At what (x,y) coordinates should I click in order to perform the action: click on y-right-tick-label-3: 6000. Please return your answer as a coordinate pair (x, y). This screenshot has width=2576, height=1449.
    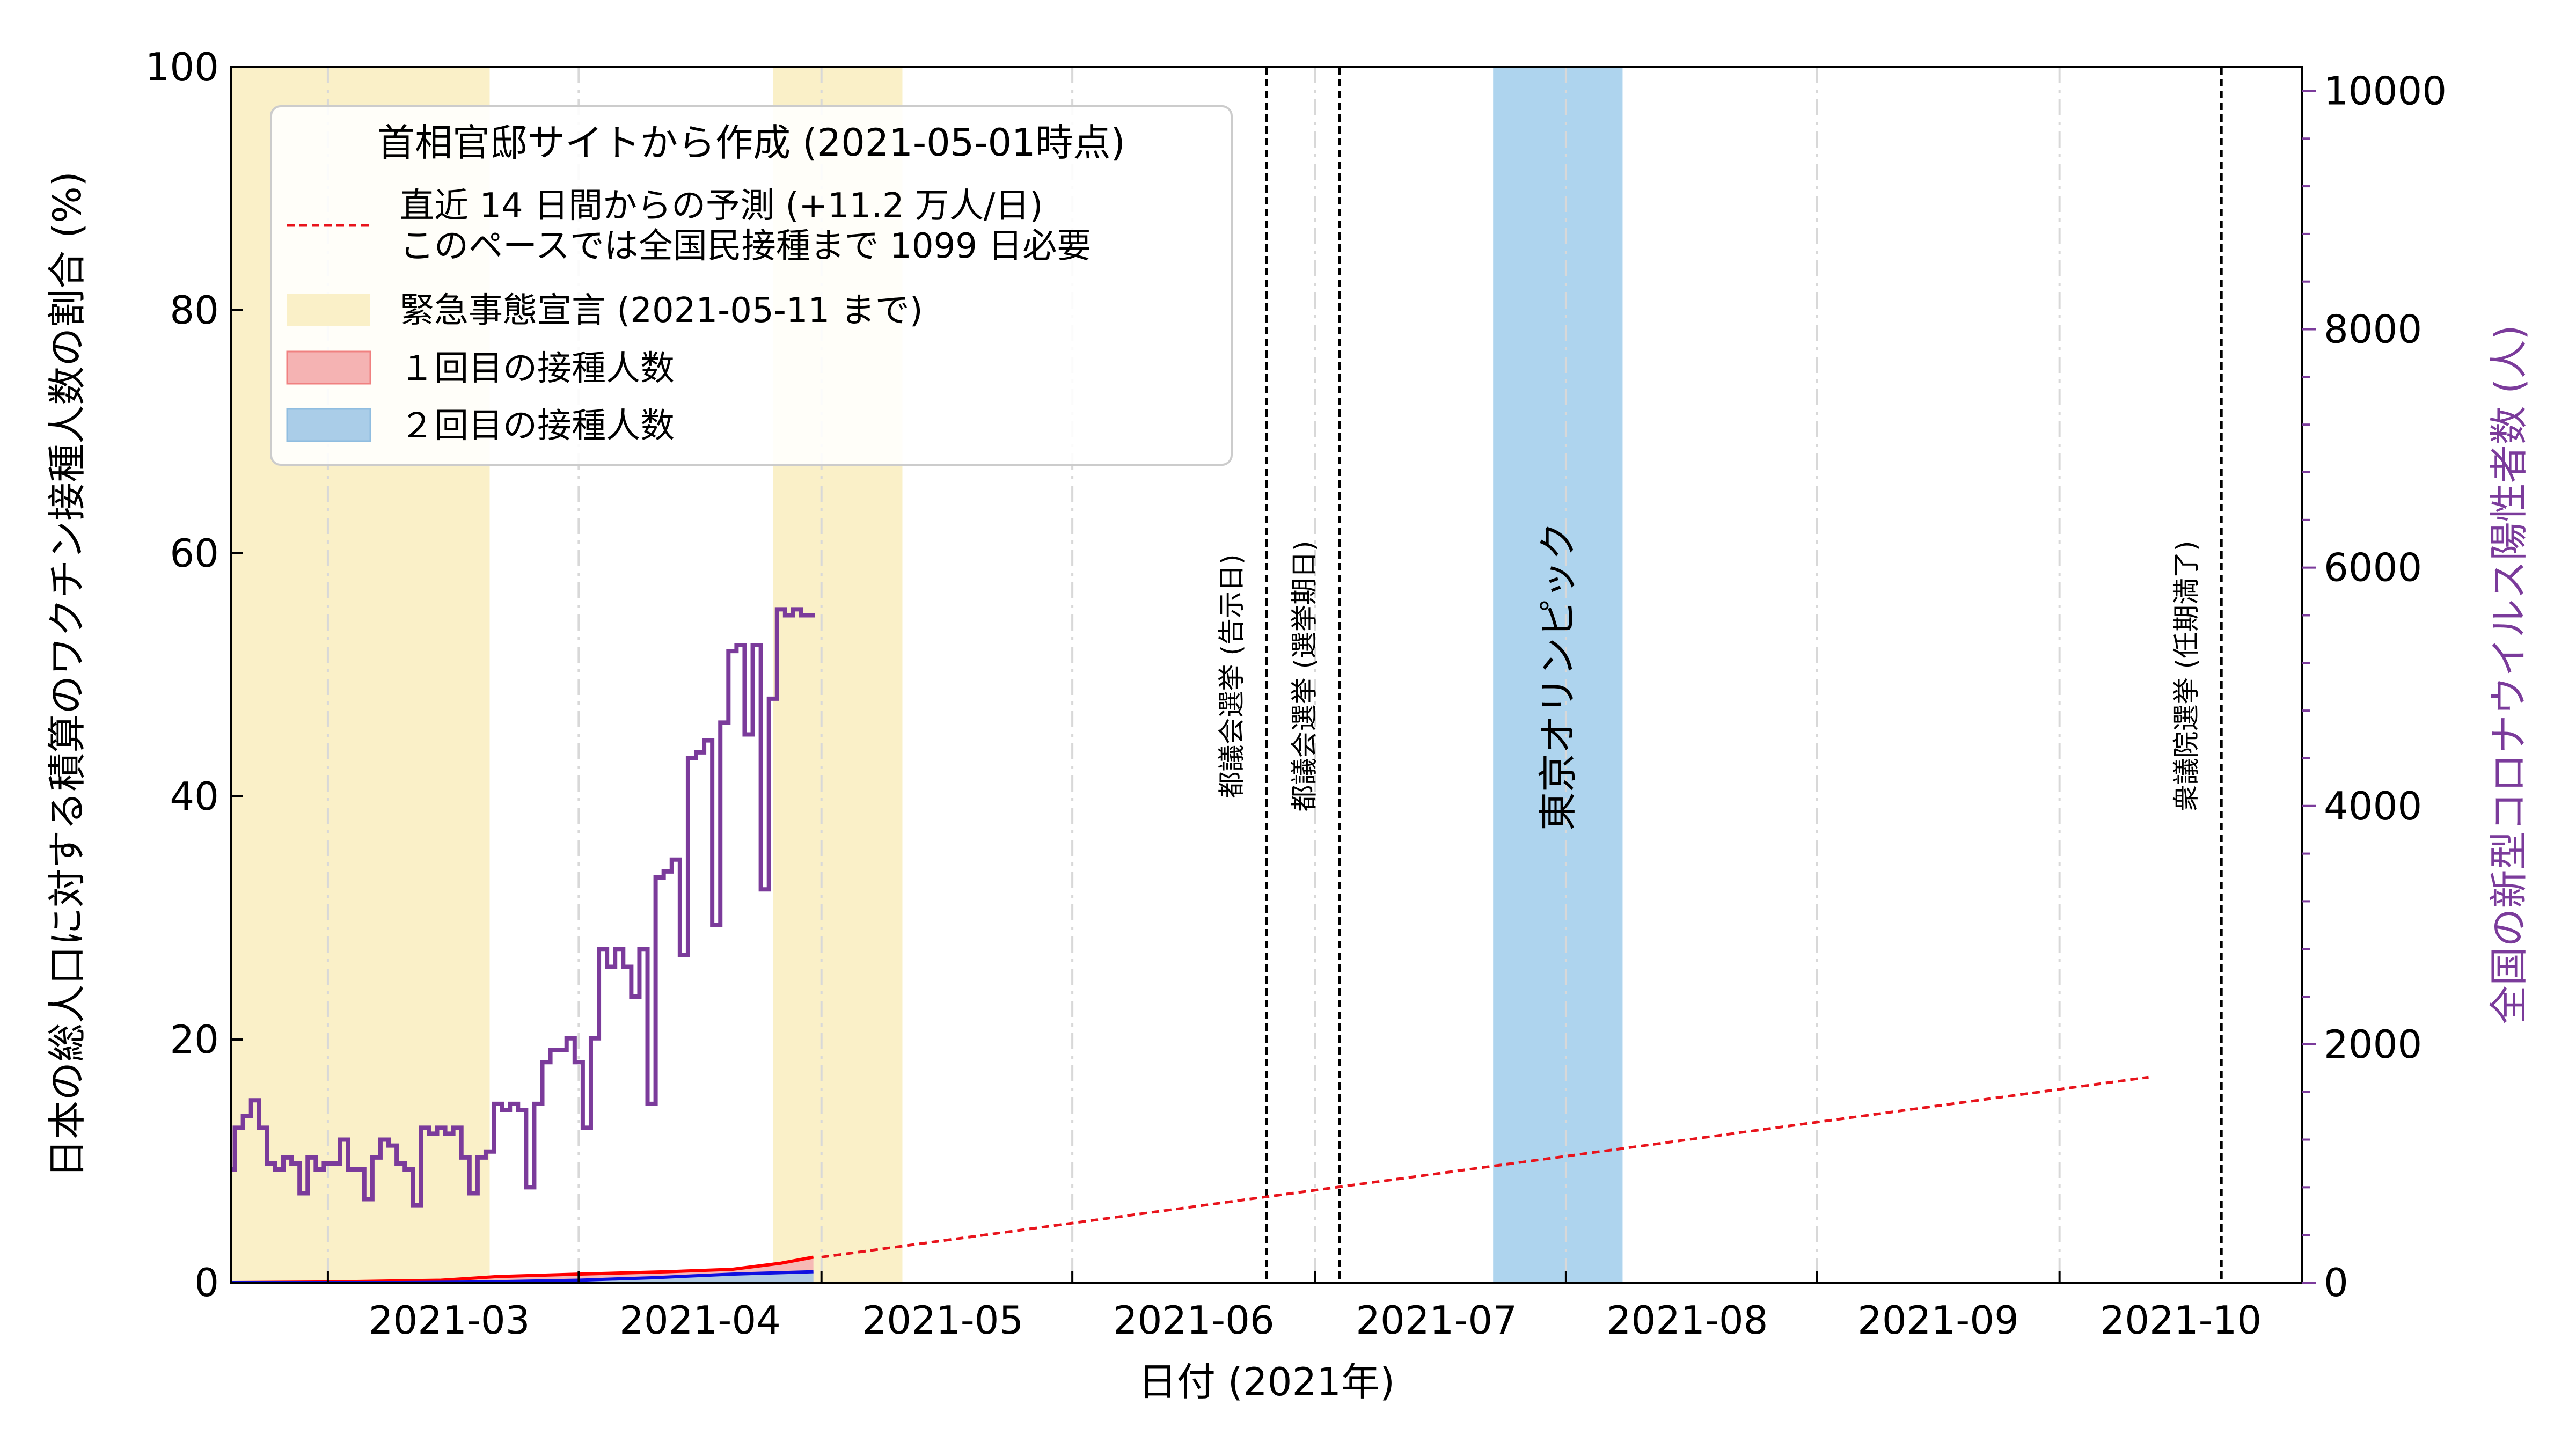
    Looking at the image, I should click on (2373, 567).